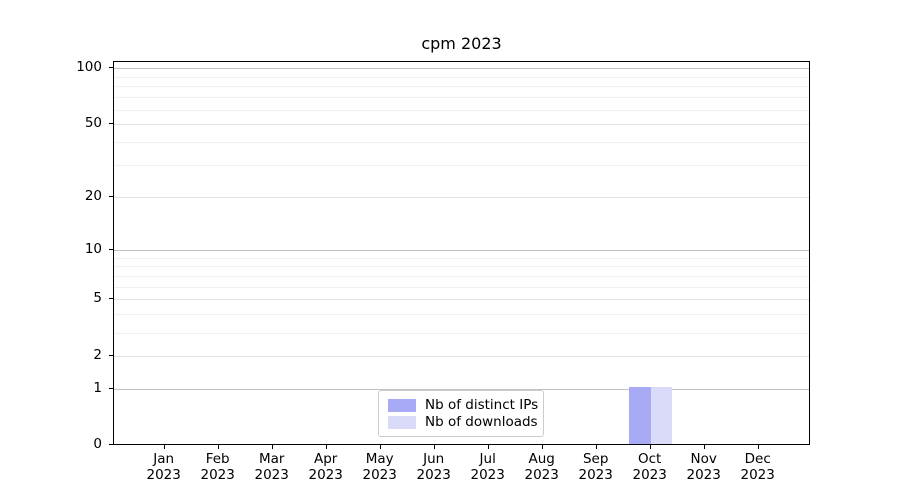  What do you see at coordinates (164, 459) in the screenshot?
I see `x-tick-label-line: Jan` at bounding box center [164, 459].